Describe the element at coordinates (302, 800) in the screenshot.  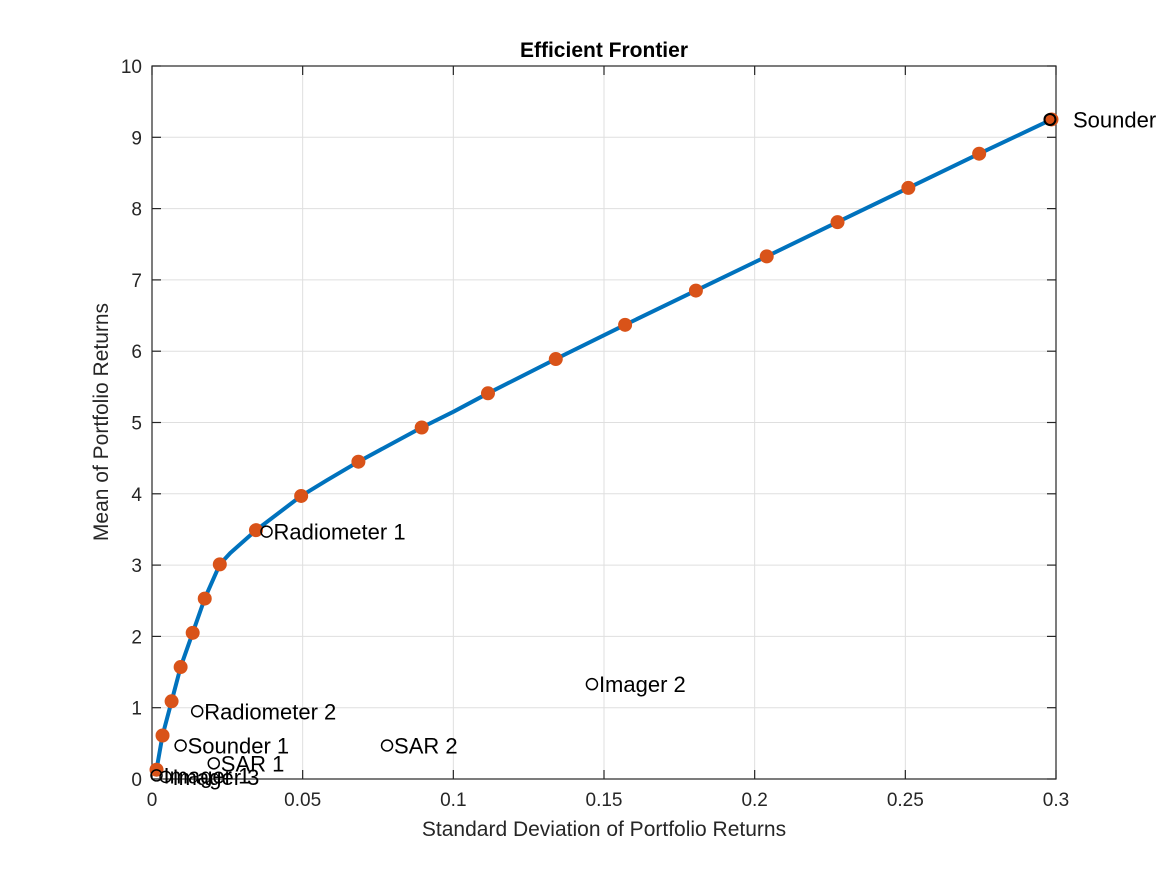
I see `x-tick-label: 0.05` at that location.